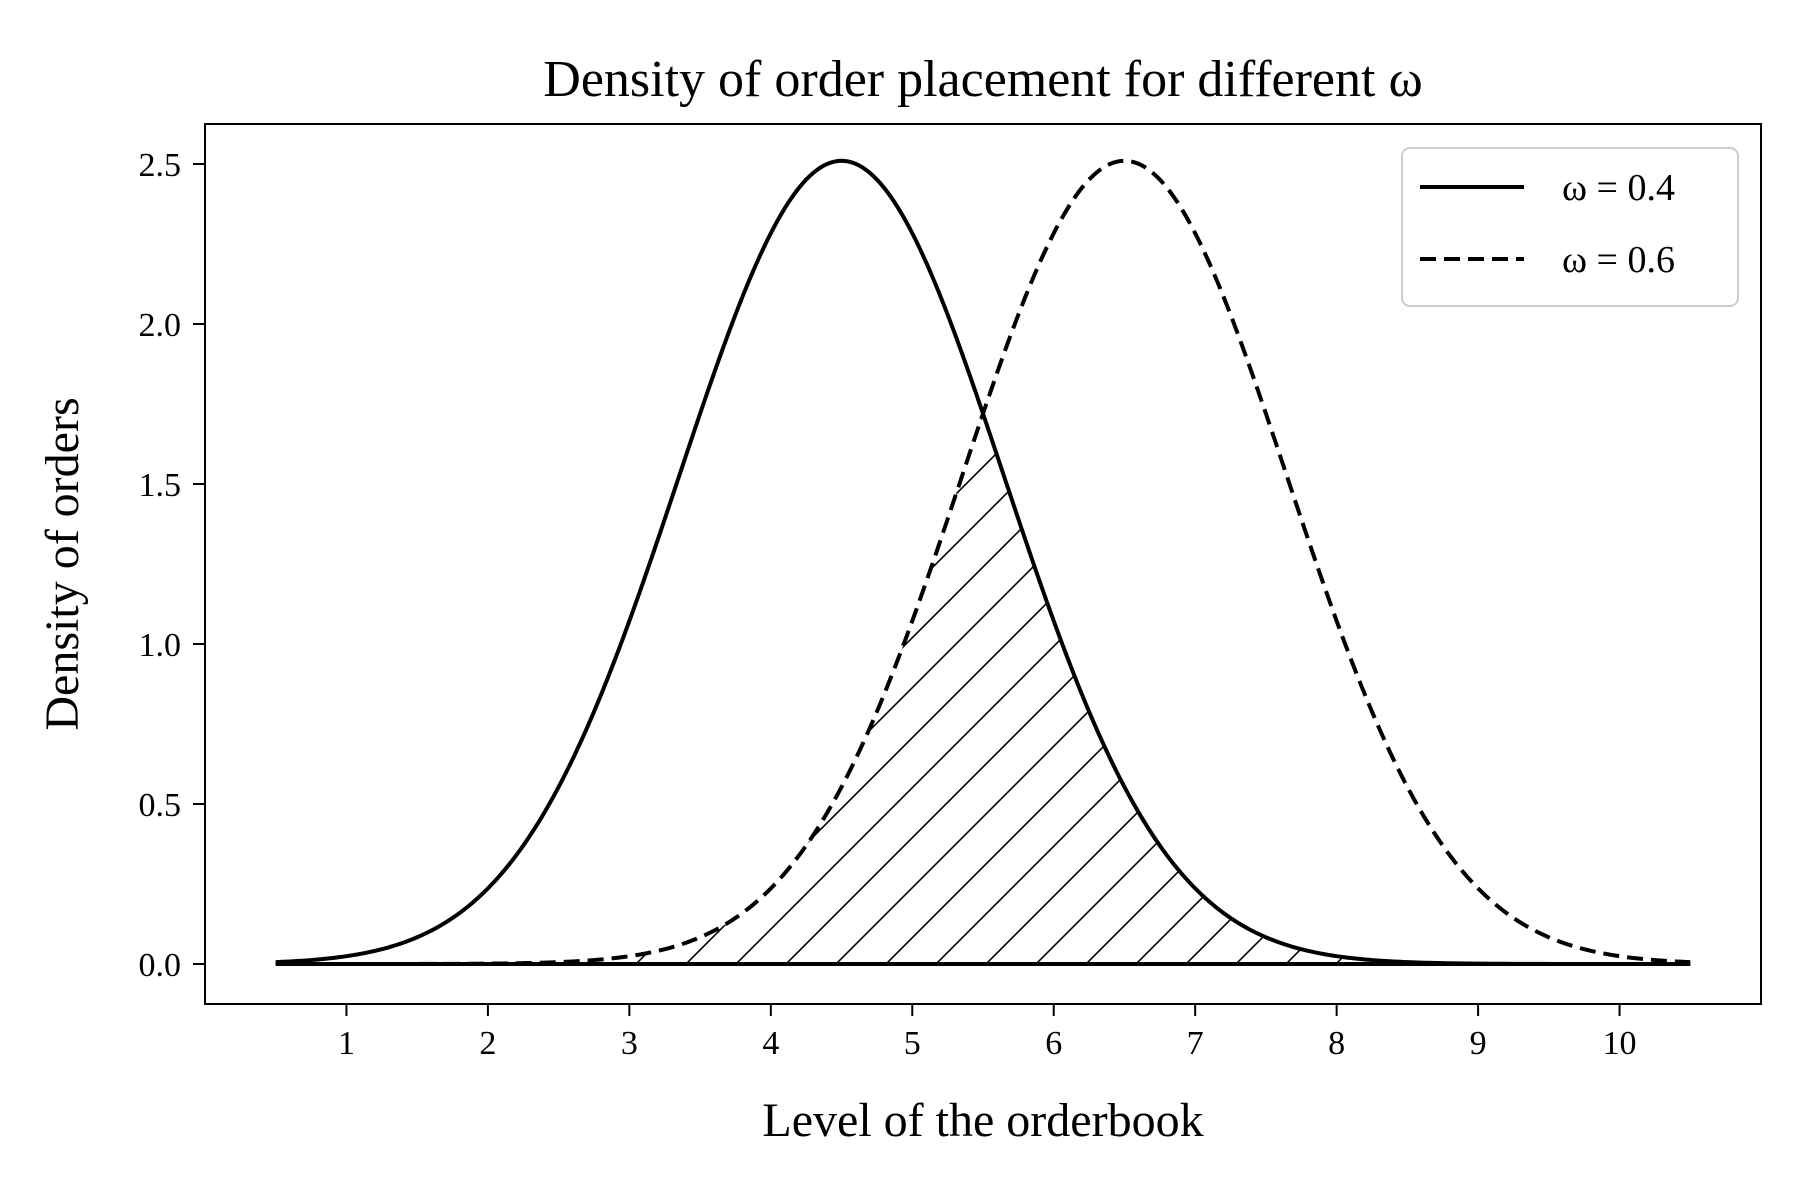 This screenshot has width=1801, height=1200. I want to click on x-tick-label: 10, so click(1620, 1043).